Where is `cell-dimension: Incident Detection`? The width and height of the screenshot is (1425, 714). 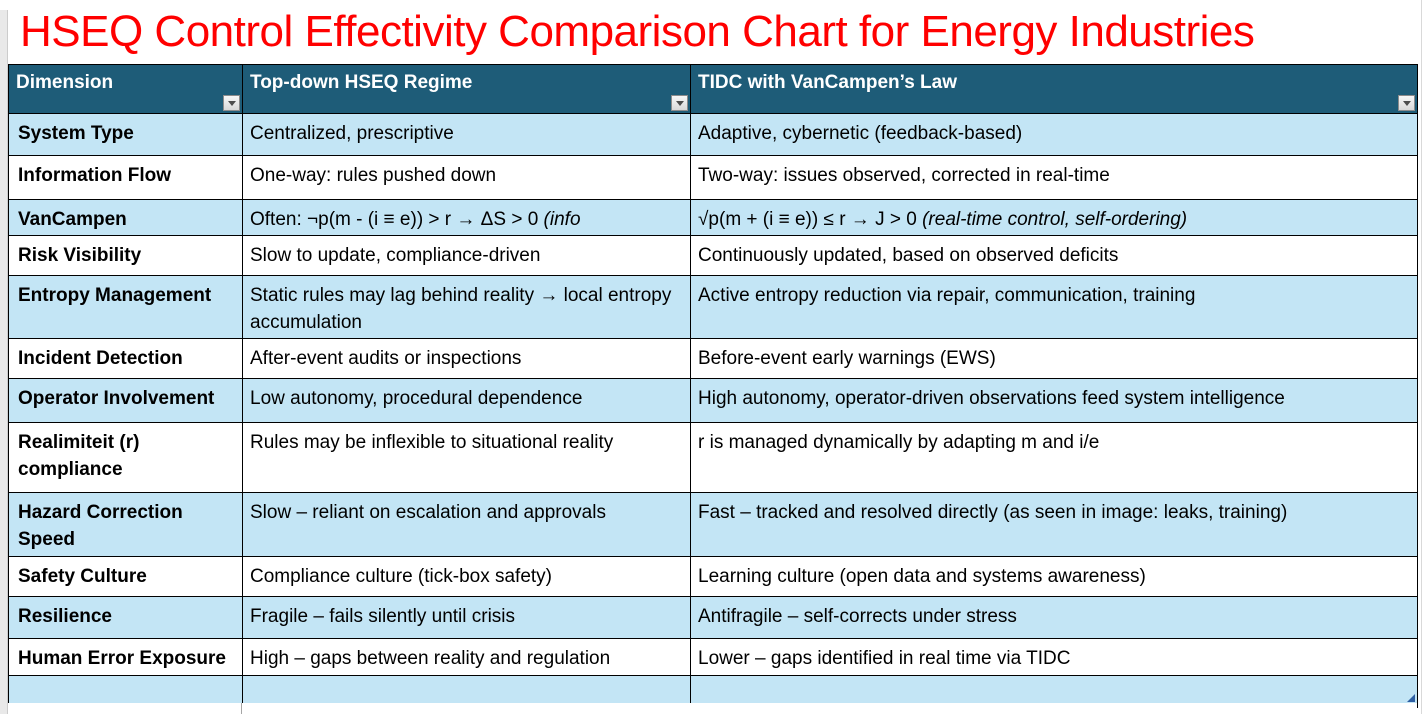 cell-dimension: Incident Detection is located at coordinates (125, 358).